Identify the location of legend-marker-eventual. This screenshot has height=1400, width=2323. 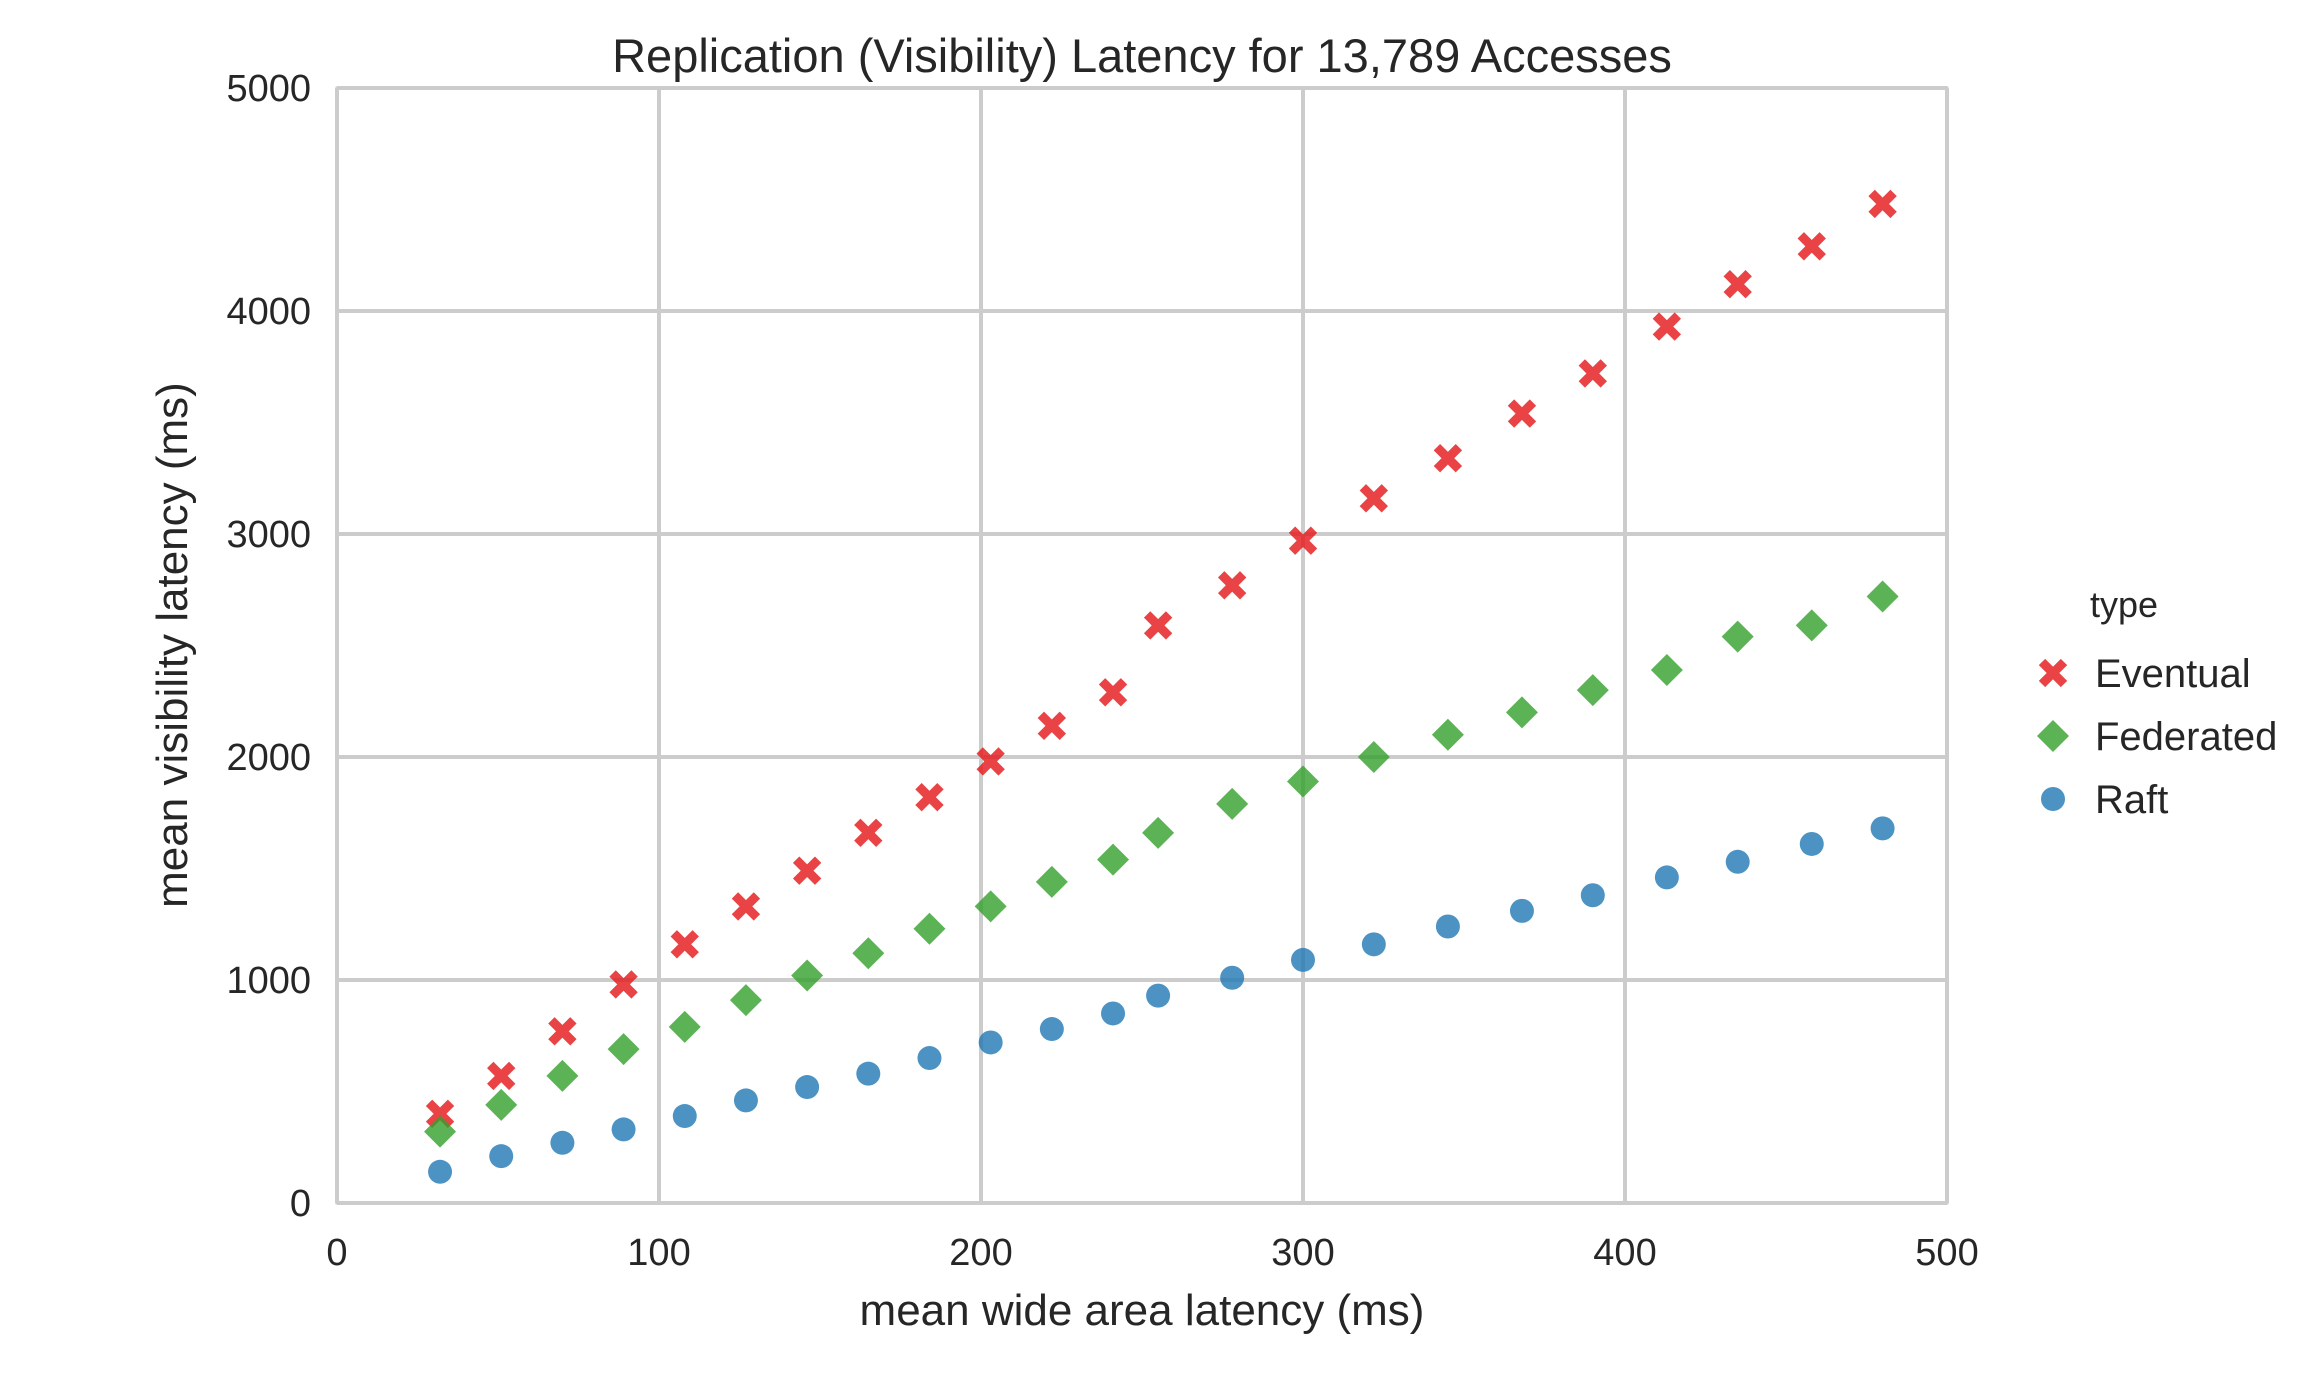
(2053, 673).